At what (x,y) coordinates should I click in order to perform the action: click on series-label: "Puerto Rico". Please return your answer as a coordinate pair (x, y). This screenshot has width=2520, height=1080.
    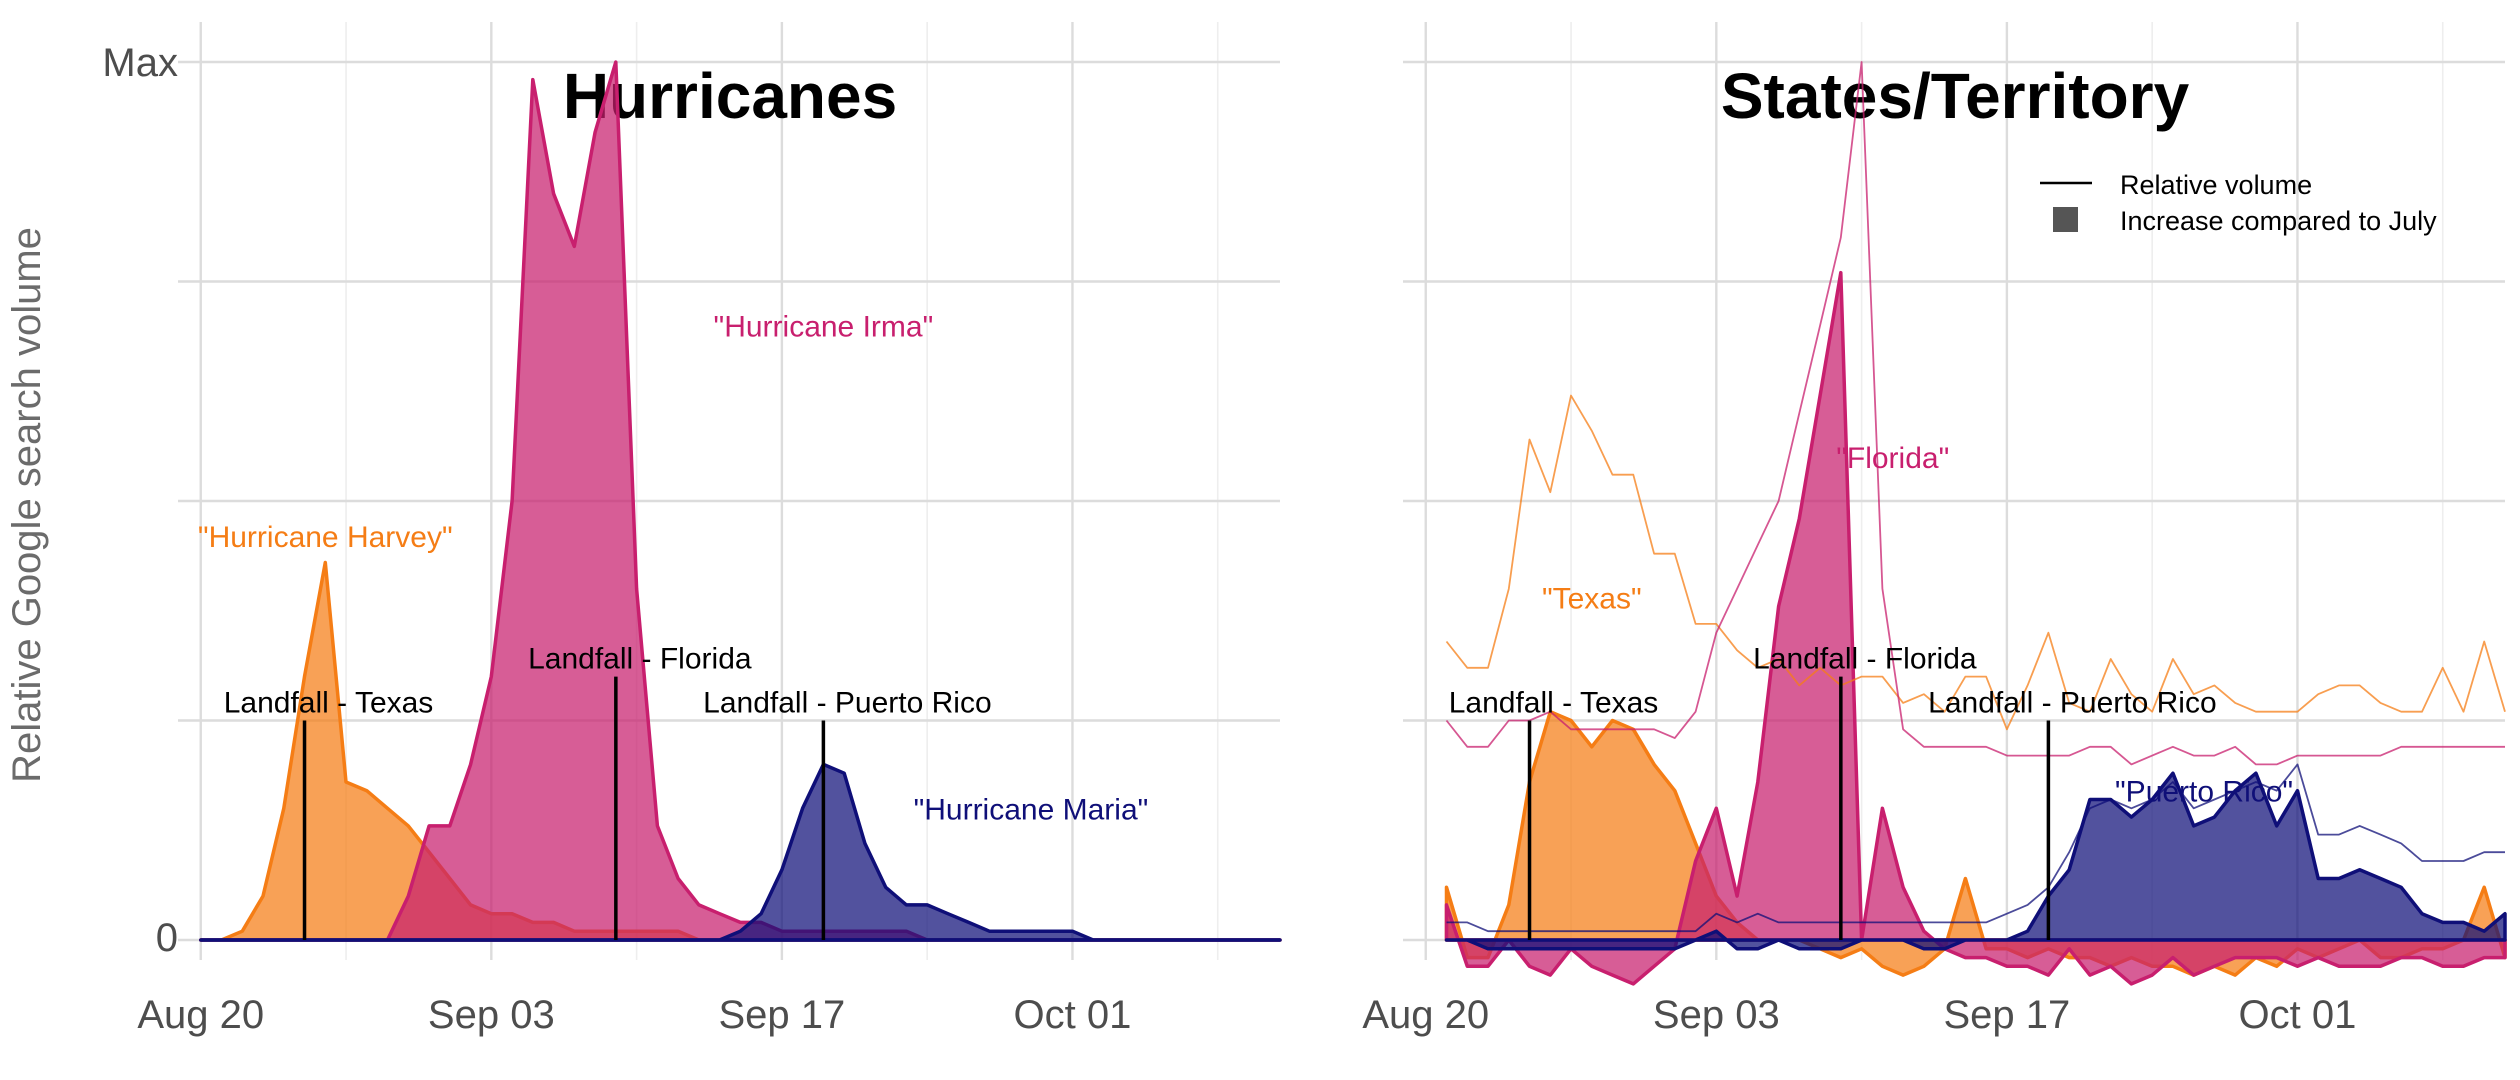
    Looking at the image, I should click on (2204, 792).